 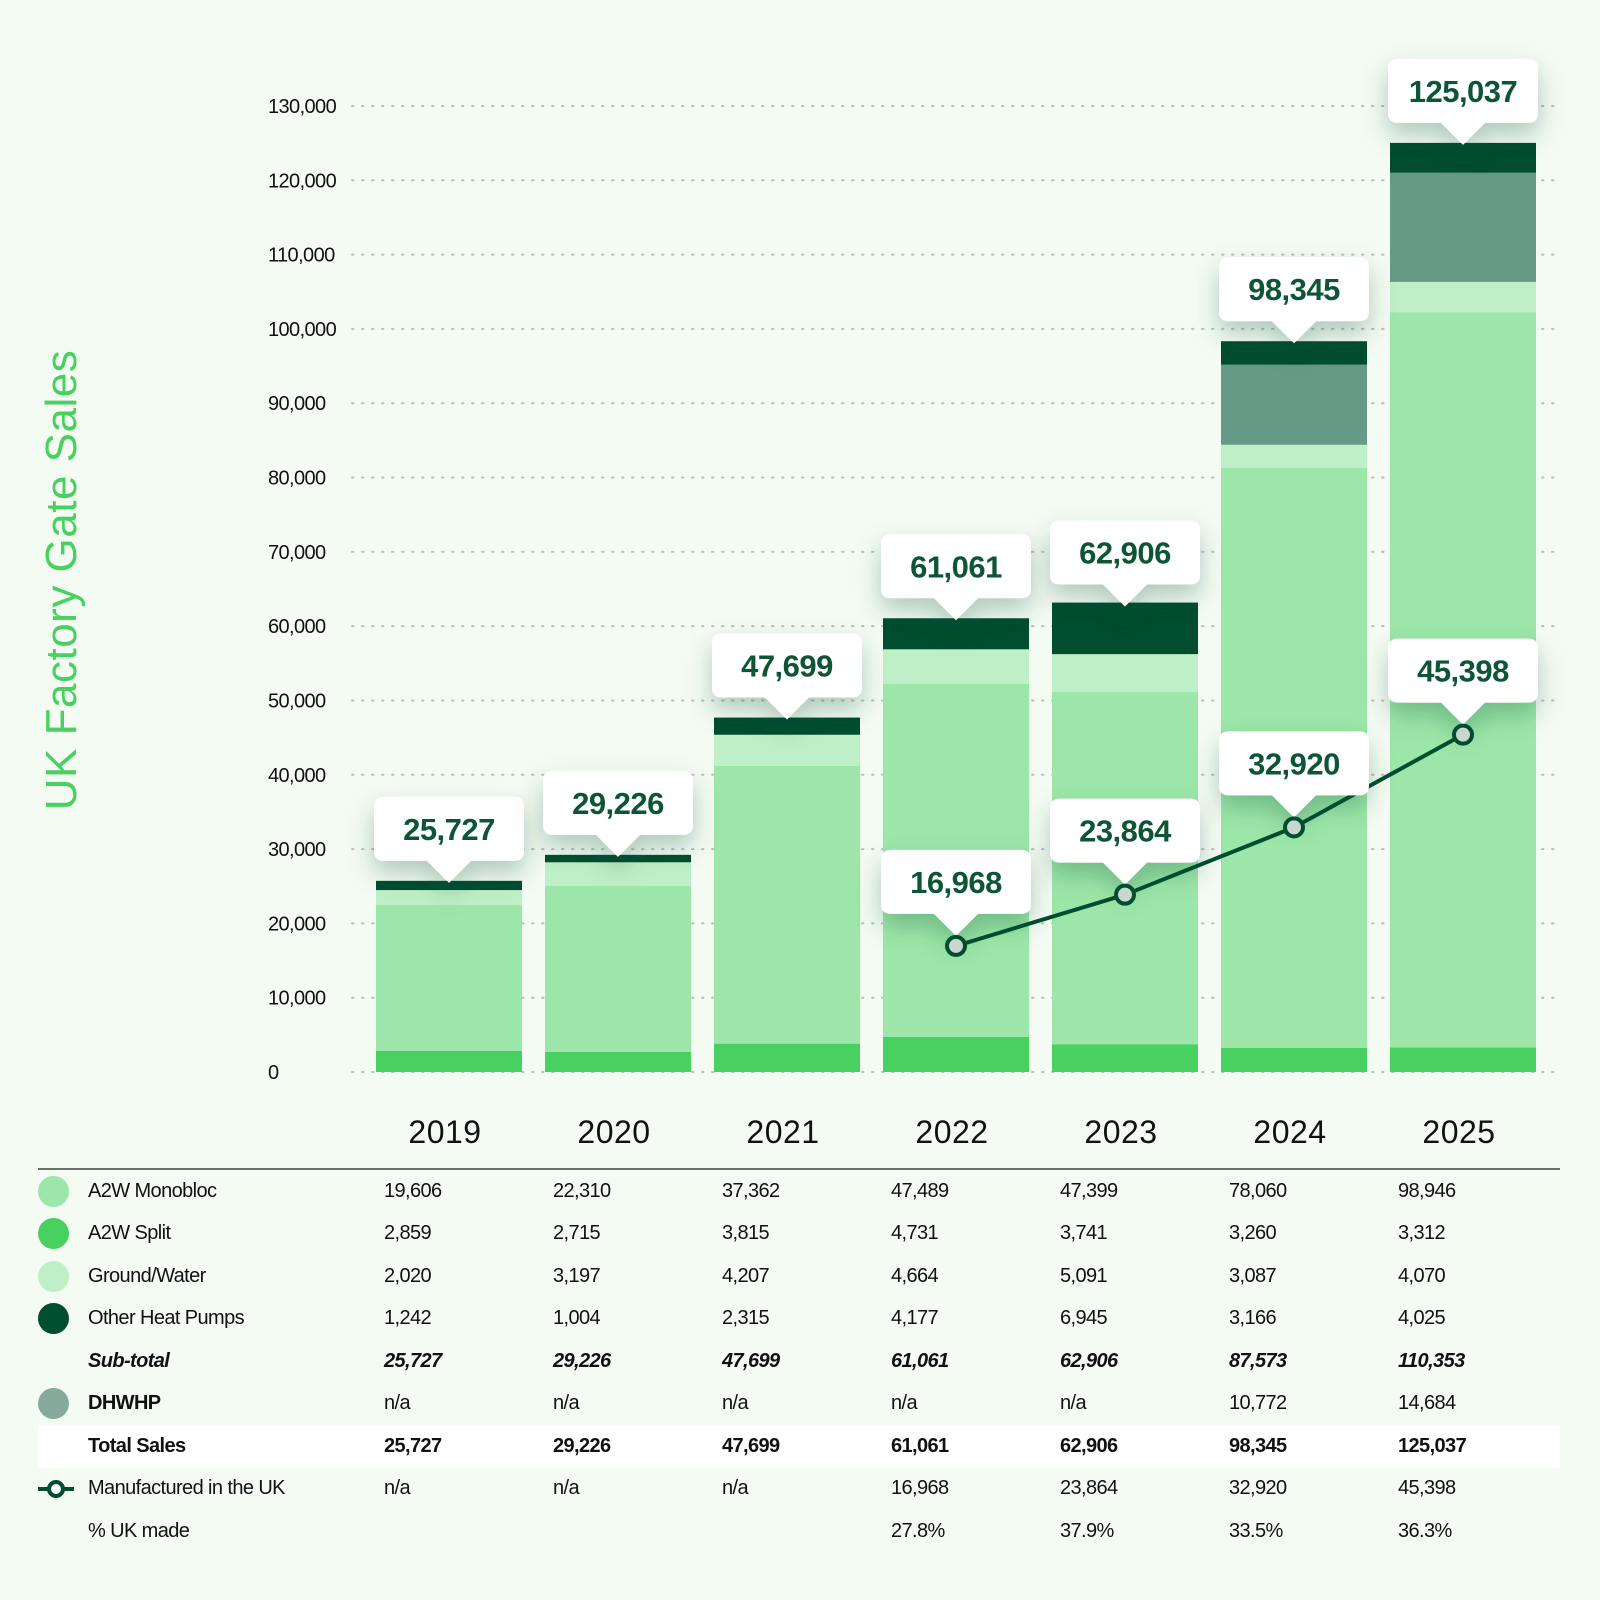 What do you see at coordinates (1253, 1275) in the screenshot?
I see `table-cell: 3,087` at bounding box center [1253, 1275].